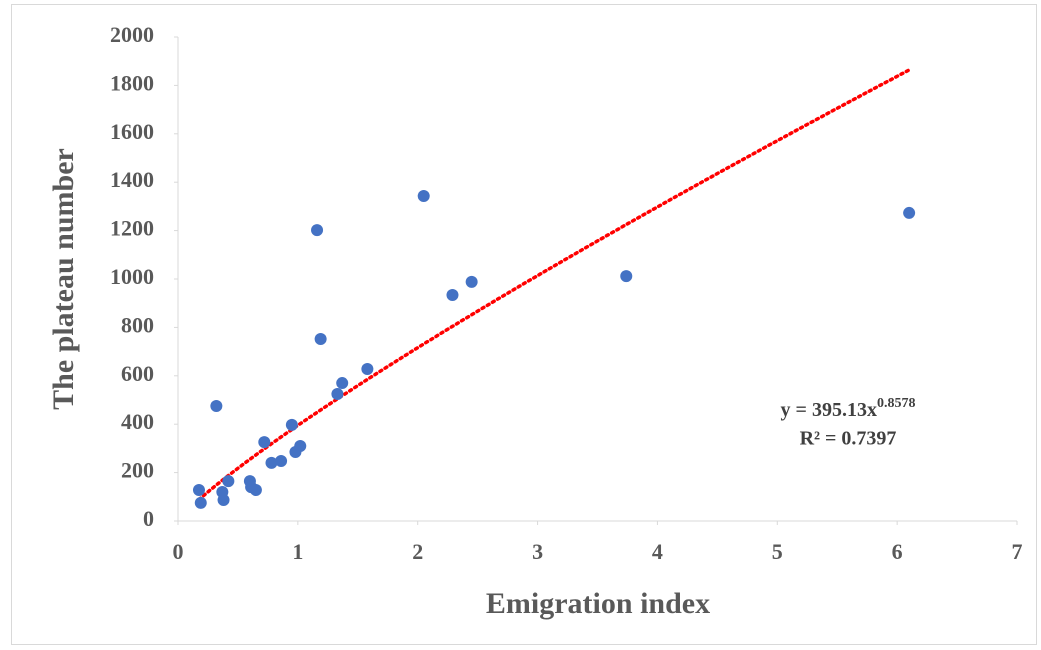 The image size is (1041, 650). What do you see at coordinates (896, 403) in the screenshot?
I see `equation-exponent: 0.8578` at bounding box center [896, 403].